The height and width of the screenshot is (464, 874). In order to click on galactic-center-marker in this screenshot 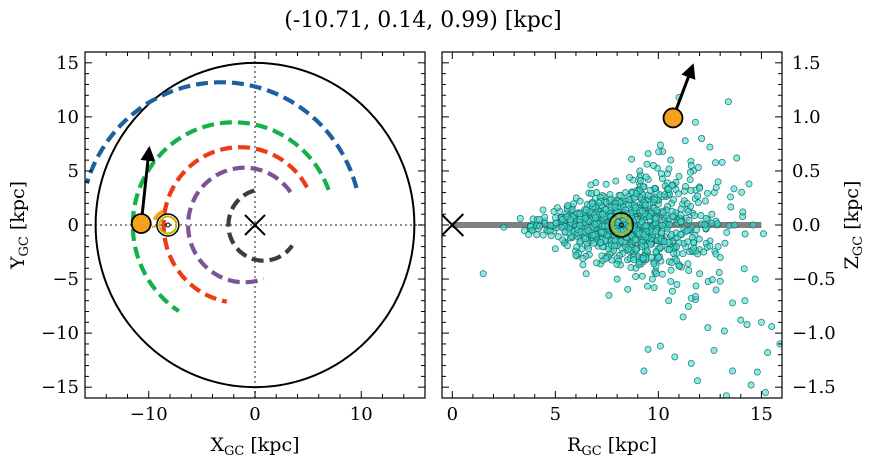, I will do `click(255, 225)`.